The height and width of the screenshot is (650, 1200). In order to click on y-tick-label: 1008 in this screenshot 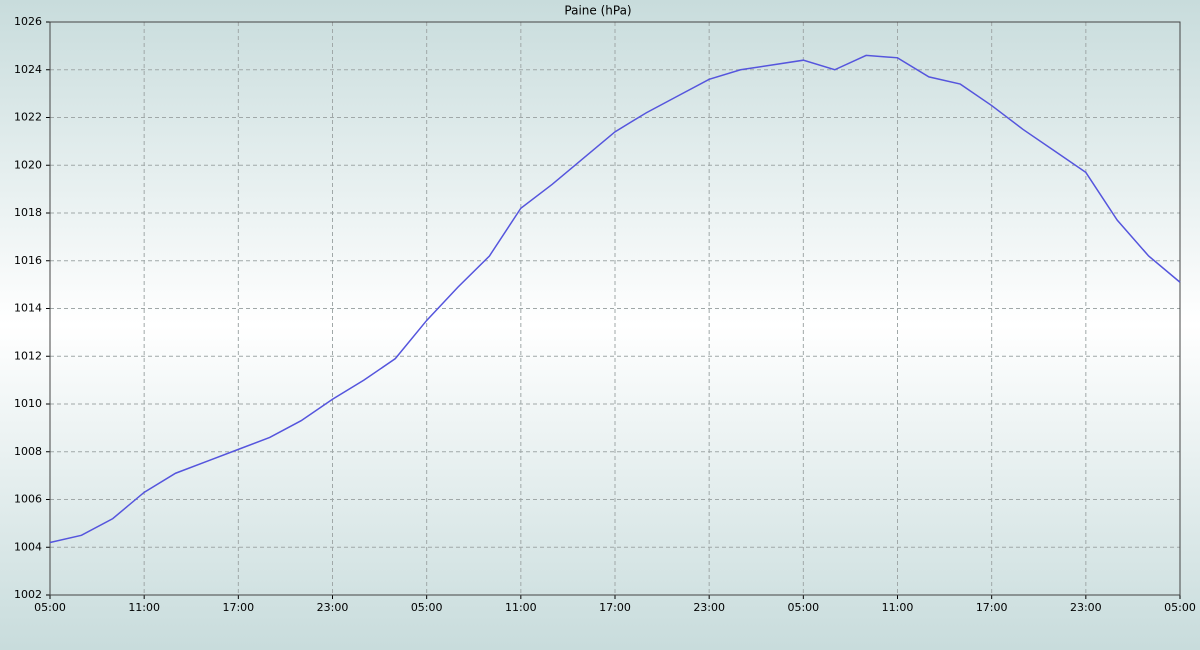, I will do `click(28, 451)`.